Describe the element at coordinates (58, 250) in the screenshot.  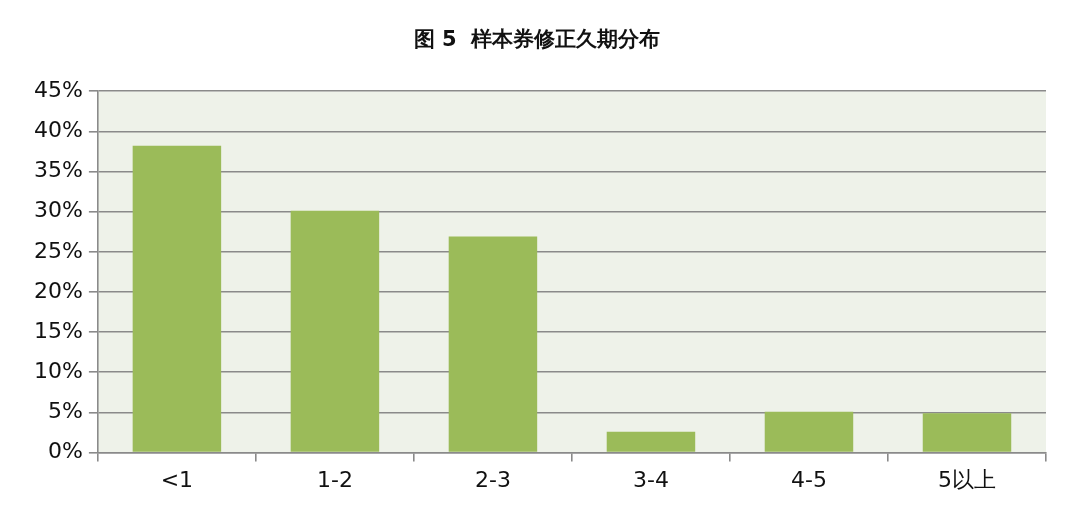
I see `y-tick-label: 25%` at that location.